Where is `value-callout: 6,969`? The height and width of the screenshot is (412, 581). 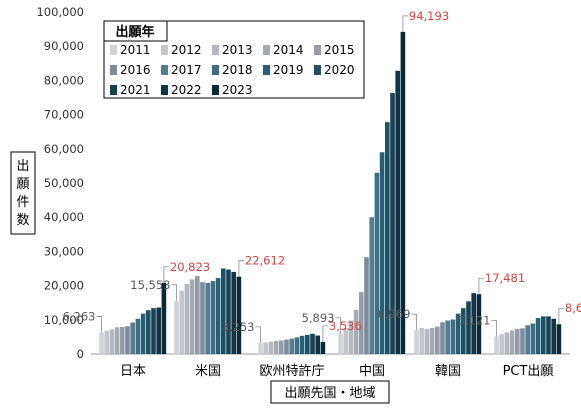
value-callout: 6,969 is located at coordinates (394, 314).